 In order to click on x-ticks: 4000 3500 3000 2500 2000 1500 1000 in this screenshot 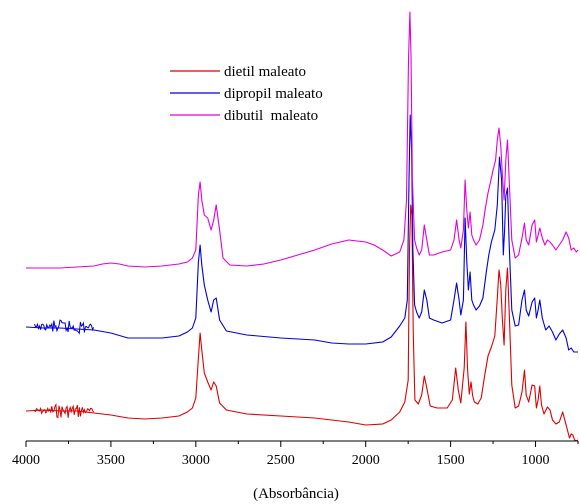, I will do `click(295, 454)`.